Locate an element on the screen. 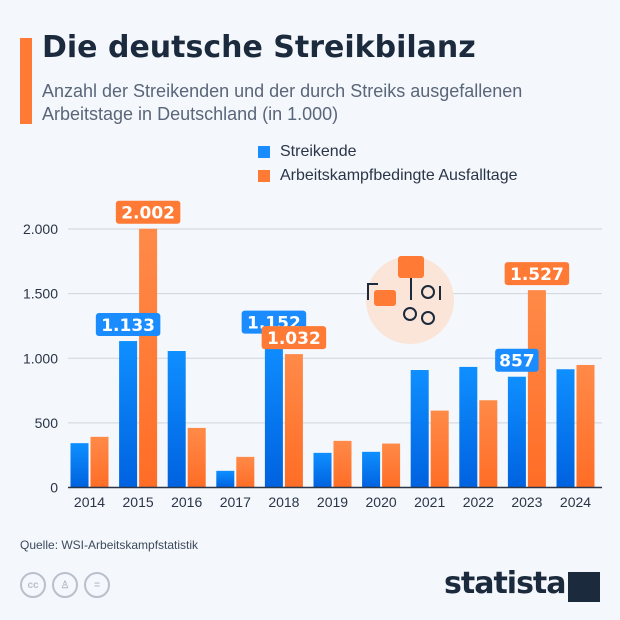  y-tick-label: 2.000 is located at coordinates (40, 229).